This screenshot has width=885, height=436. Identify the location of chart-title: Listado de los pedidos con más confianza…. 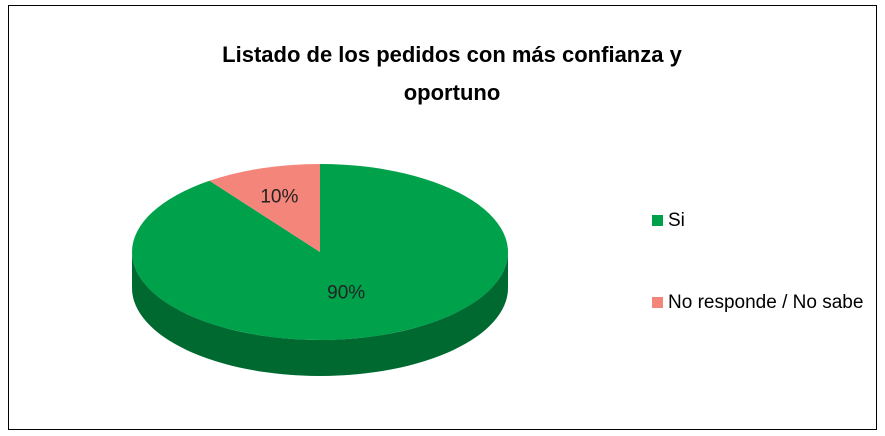
(452, 73).